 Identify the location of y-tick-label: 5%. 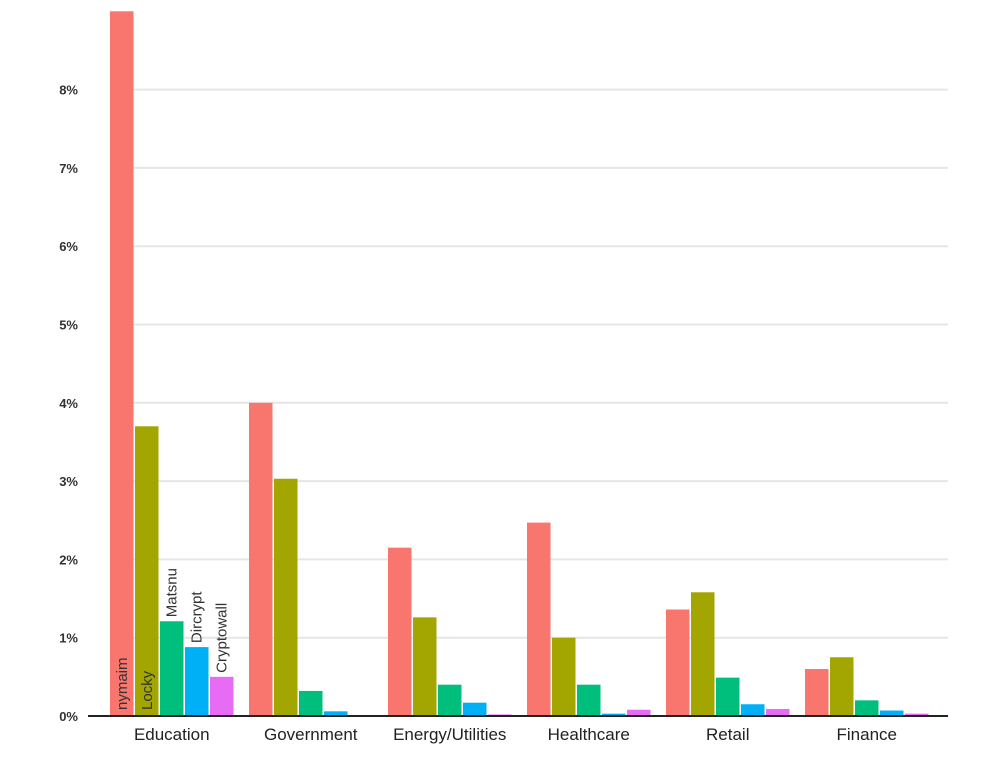
(68, 325).